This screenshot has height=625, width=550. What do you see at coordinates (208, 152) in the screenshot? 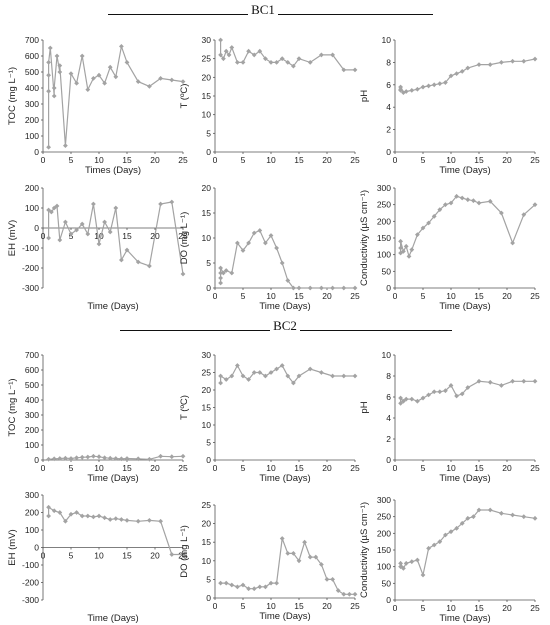
I see `bc1-t-y-tick-label: 0` at bounding box center [208, 152].